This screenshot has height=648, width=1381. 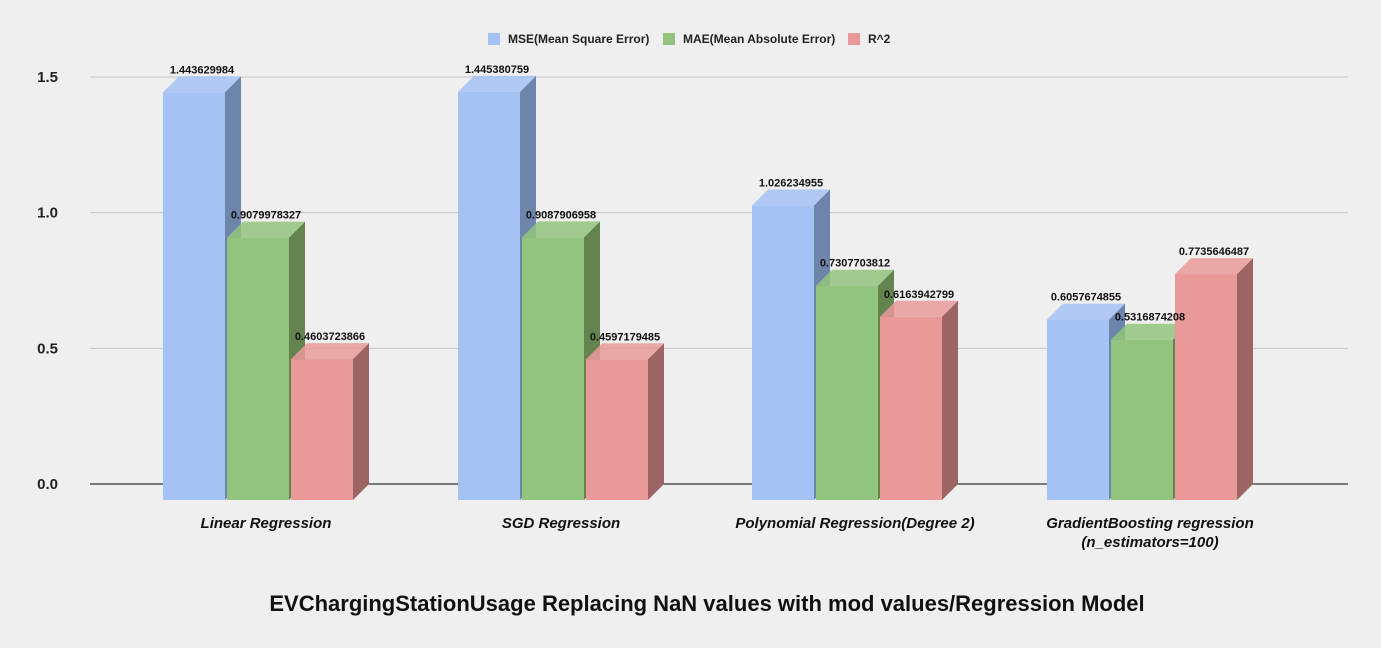 I want to click on data-label: 0.7735646487, so click(x=1214, y=252).